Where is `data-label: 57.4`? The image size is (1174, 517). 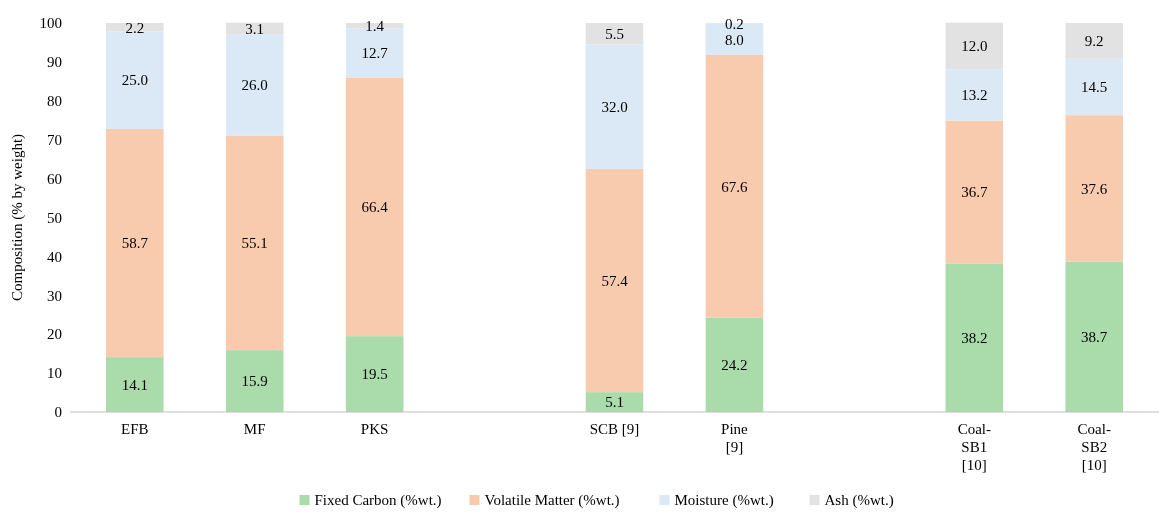 data-label: 57.4 is located at coordinates (615, 280).